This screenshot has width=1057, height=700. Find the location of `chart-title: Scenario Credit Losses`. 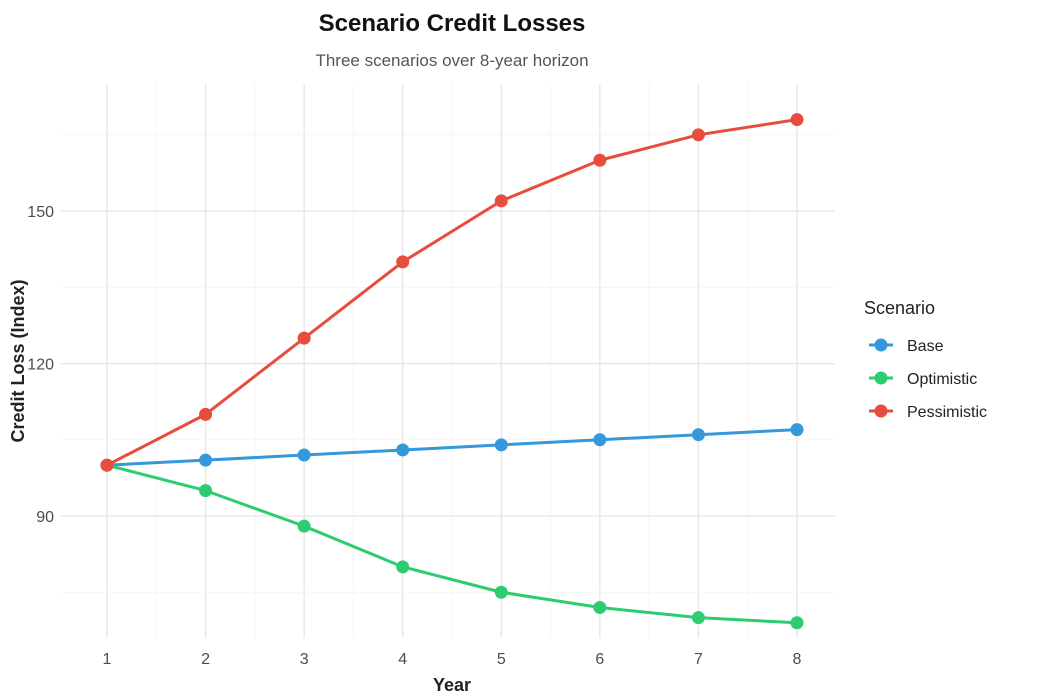

chart-title: Scenario Credit Losses is located at coordinates (452, 23).